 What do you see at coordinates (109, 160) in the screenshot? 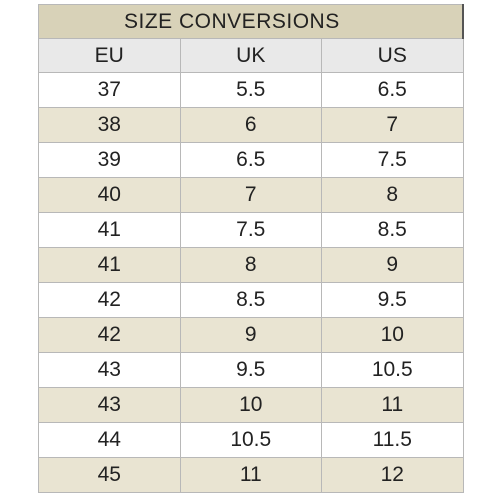
I see `eu-size-cell: 39` at bounding box center [109, 160].